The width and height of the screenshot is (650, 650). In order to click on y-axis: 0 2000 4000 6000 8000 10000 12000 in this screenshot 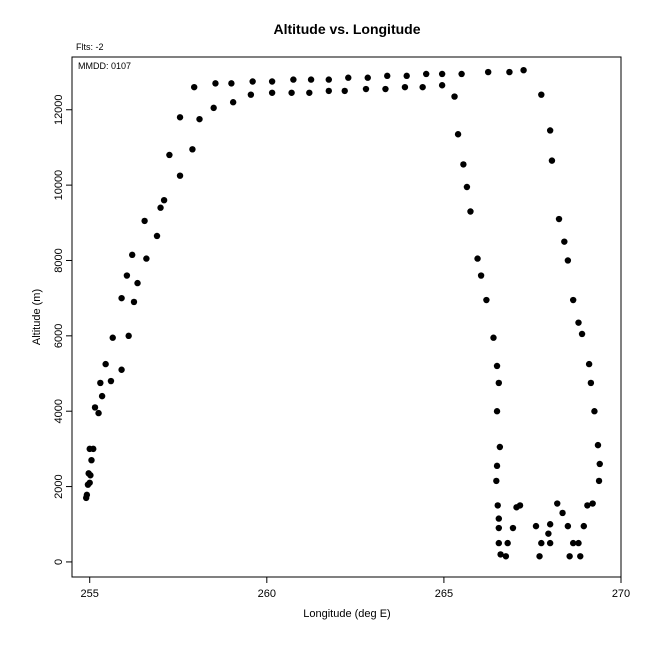, I will do `click(62, 329)`.